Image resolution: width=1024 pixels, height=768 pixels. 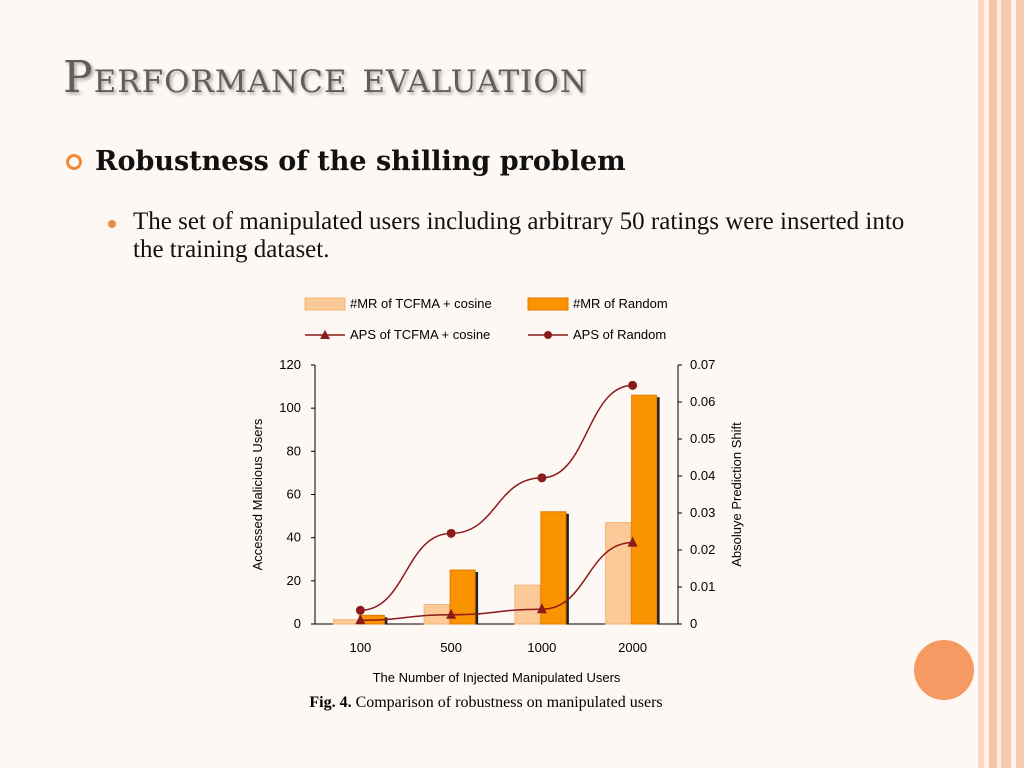 I want to click on y-tick-label-0: 0, so click(x=297, y=623).